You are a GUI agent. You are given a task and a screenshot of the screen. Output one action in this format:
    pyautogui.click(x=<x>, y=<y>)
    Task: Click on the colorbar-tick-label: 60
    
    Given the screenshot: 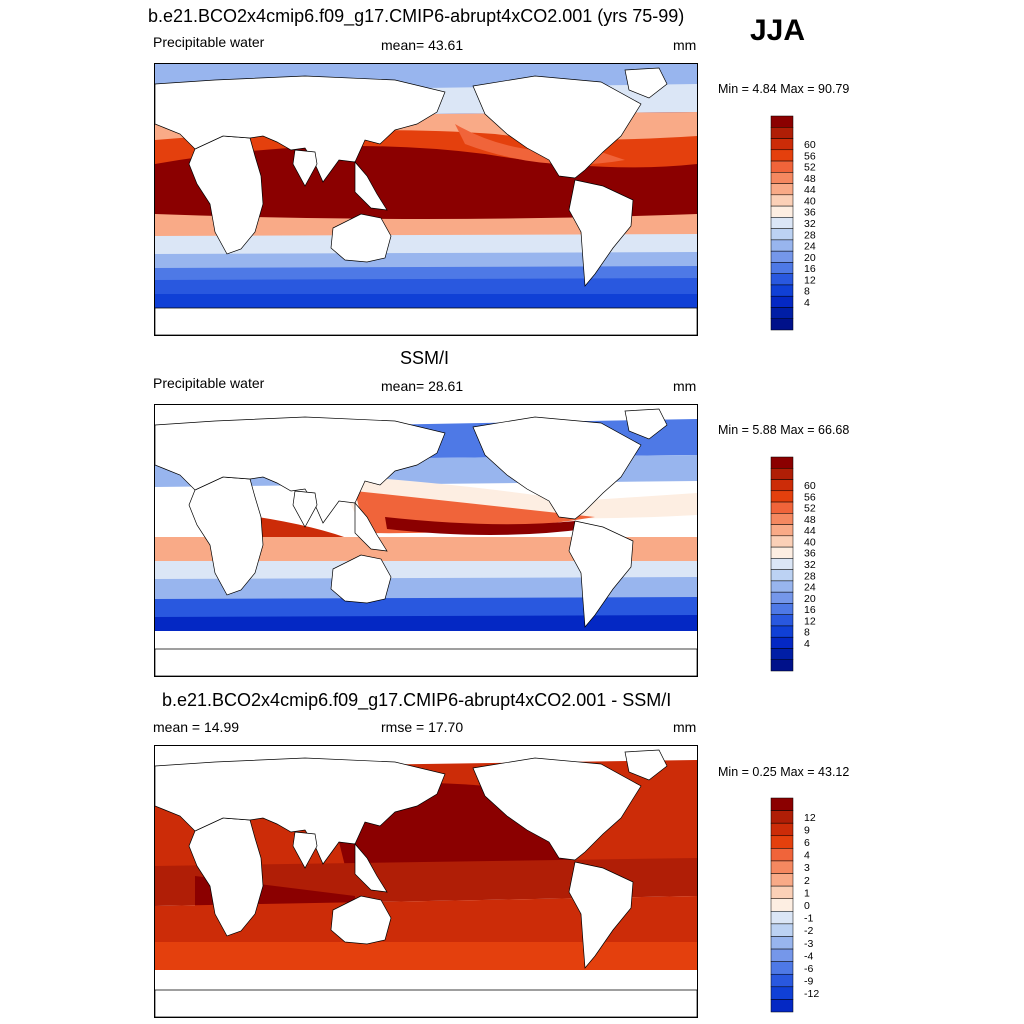 What is the action you would take?
    pyautogui.click(x=810, y=486)
    